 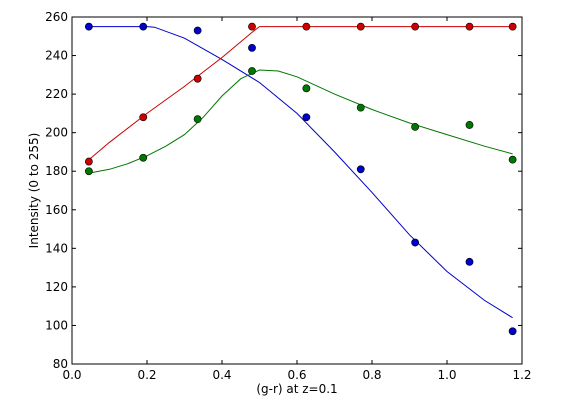 What do you see at coordinates (56, 248) in the screenshot?
I see `y-tick-label: 140` at bounding box center [56, 248].